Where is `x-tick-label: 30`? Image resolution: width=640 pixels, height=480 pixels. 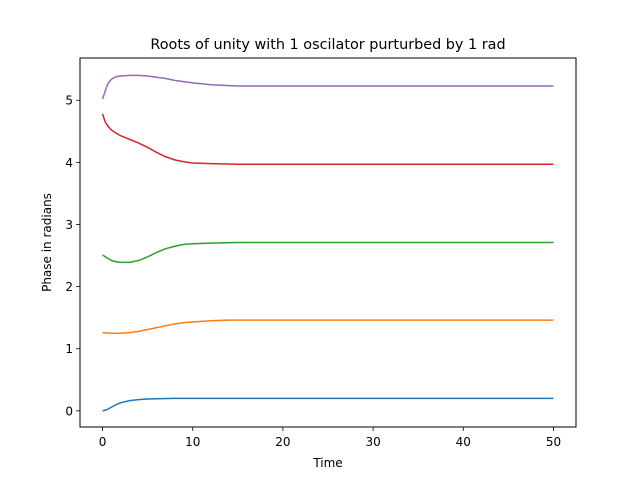 x-tick-label: 30 is located at coordinates (372, 442).